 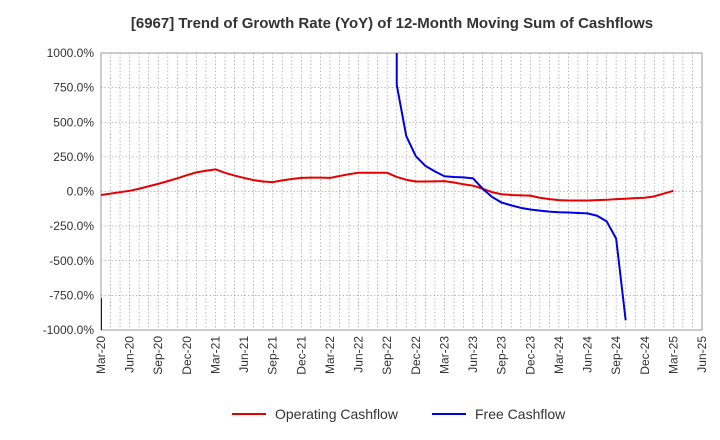 I want to click on x-tick-label: Mar-20, so click(x=101, y=355).